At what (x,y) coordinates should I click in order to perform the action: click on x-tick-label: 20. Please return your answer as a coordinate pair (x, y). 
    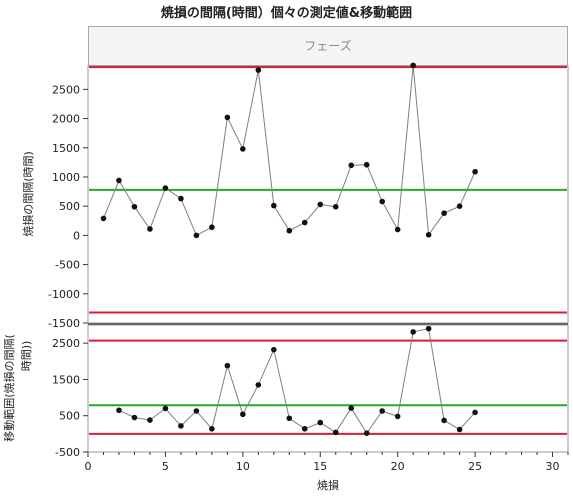
    Looking at the image, I should click on (398, 466).